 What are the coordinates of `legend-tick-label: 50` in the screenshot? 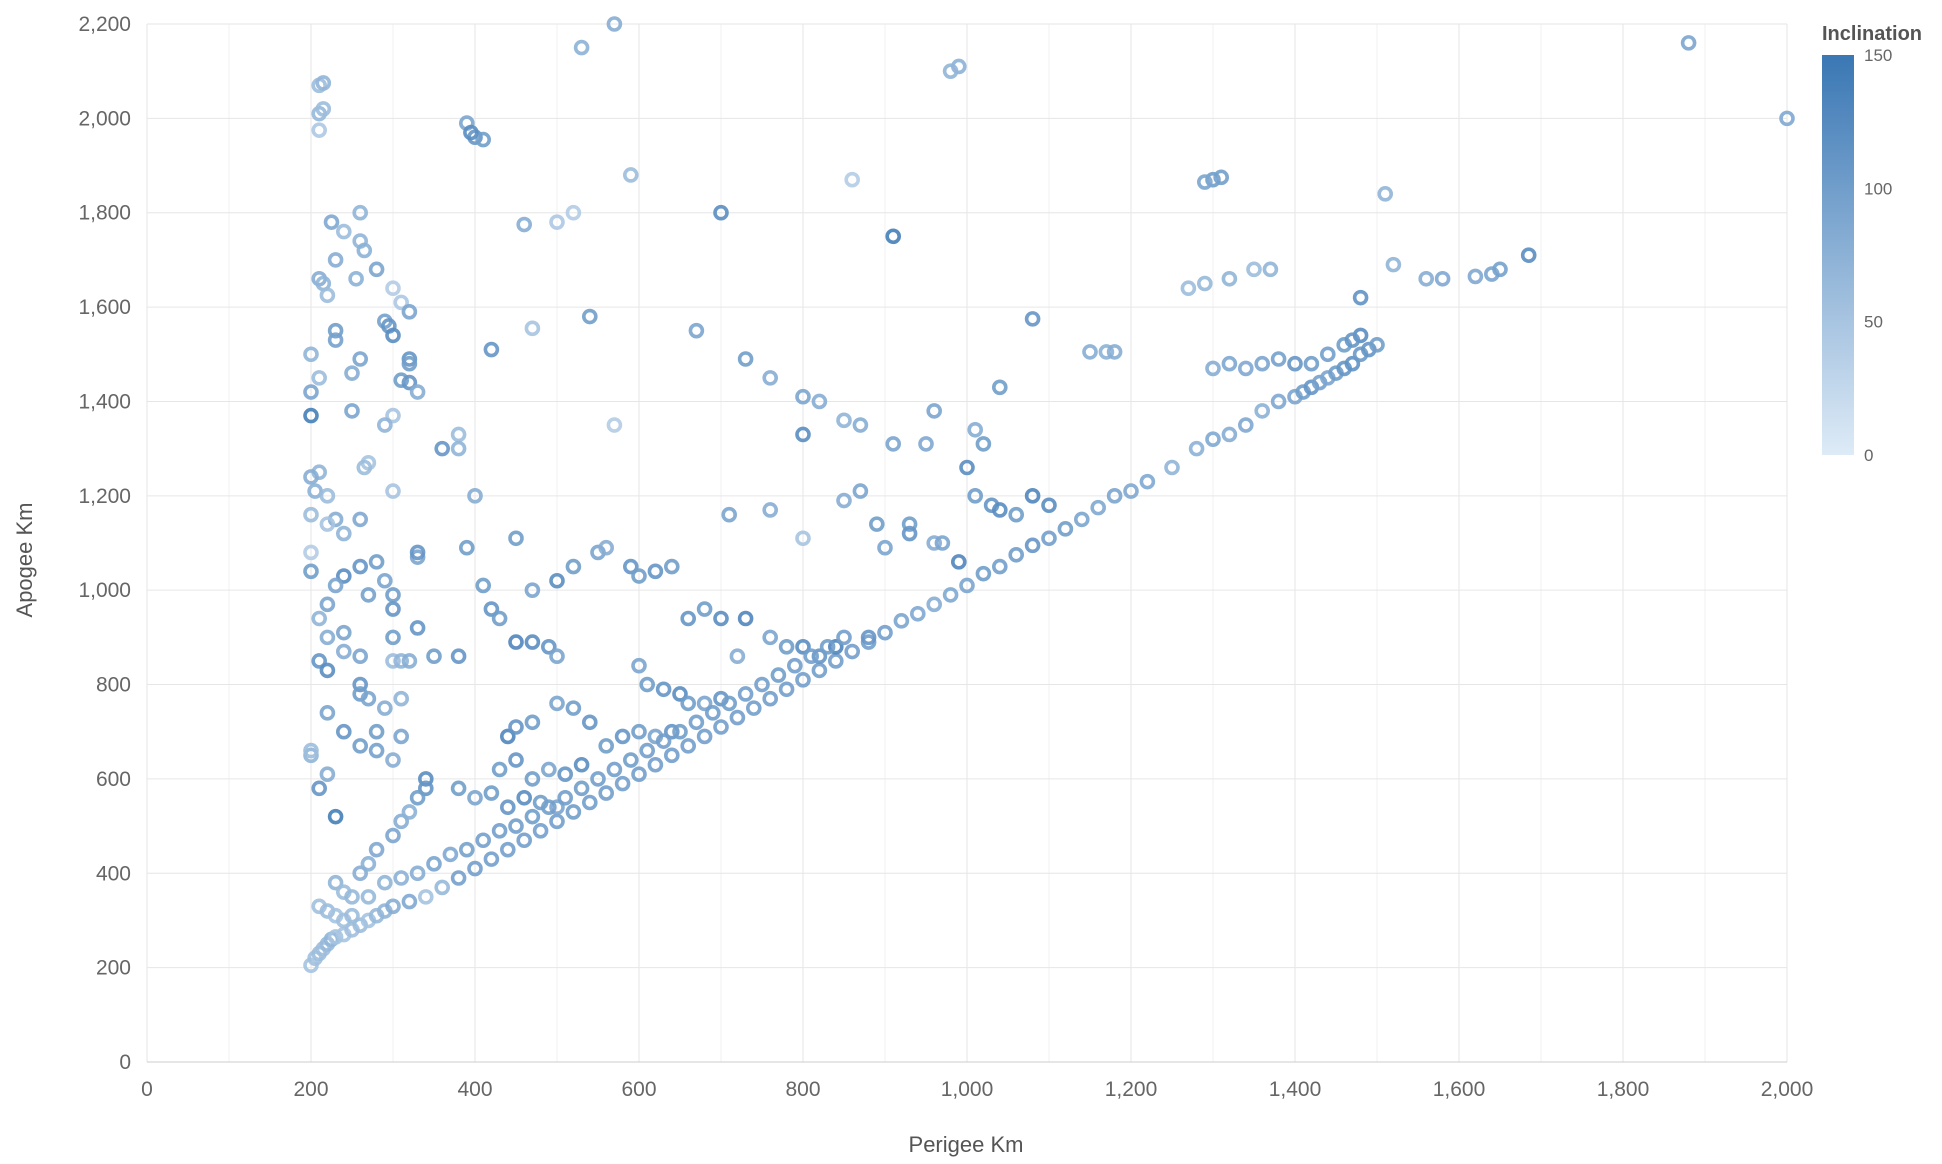 It's located at (1873, 322).